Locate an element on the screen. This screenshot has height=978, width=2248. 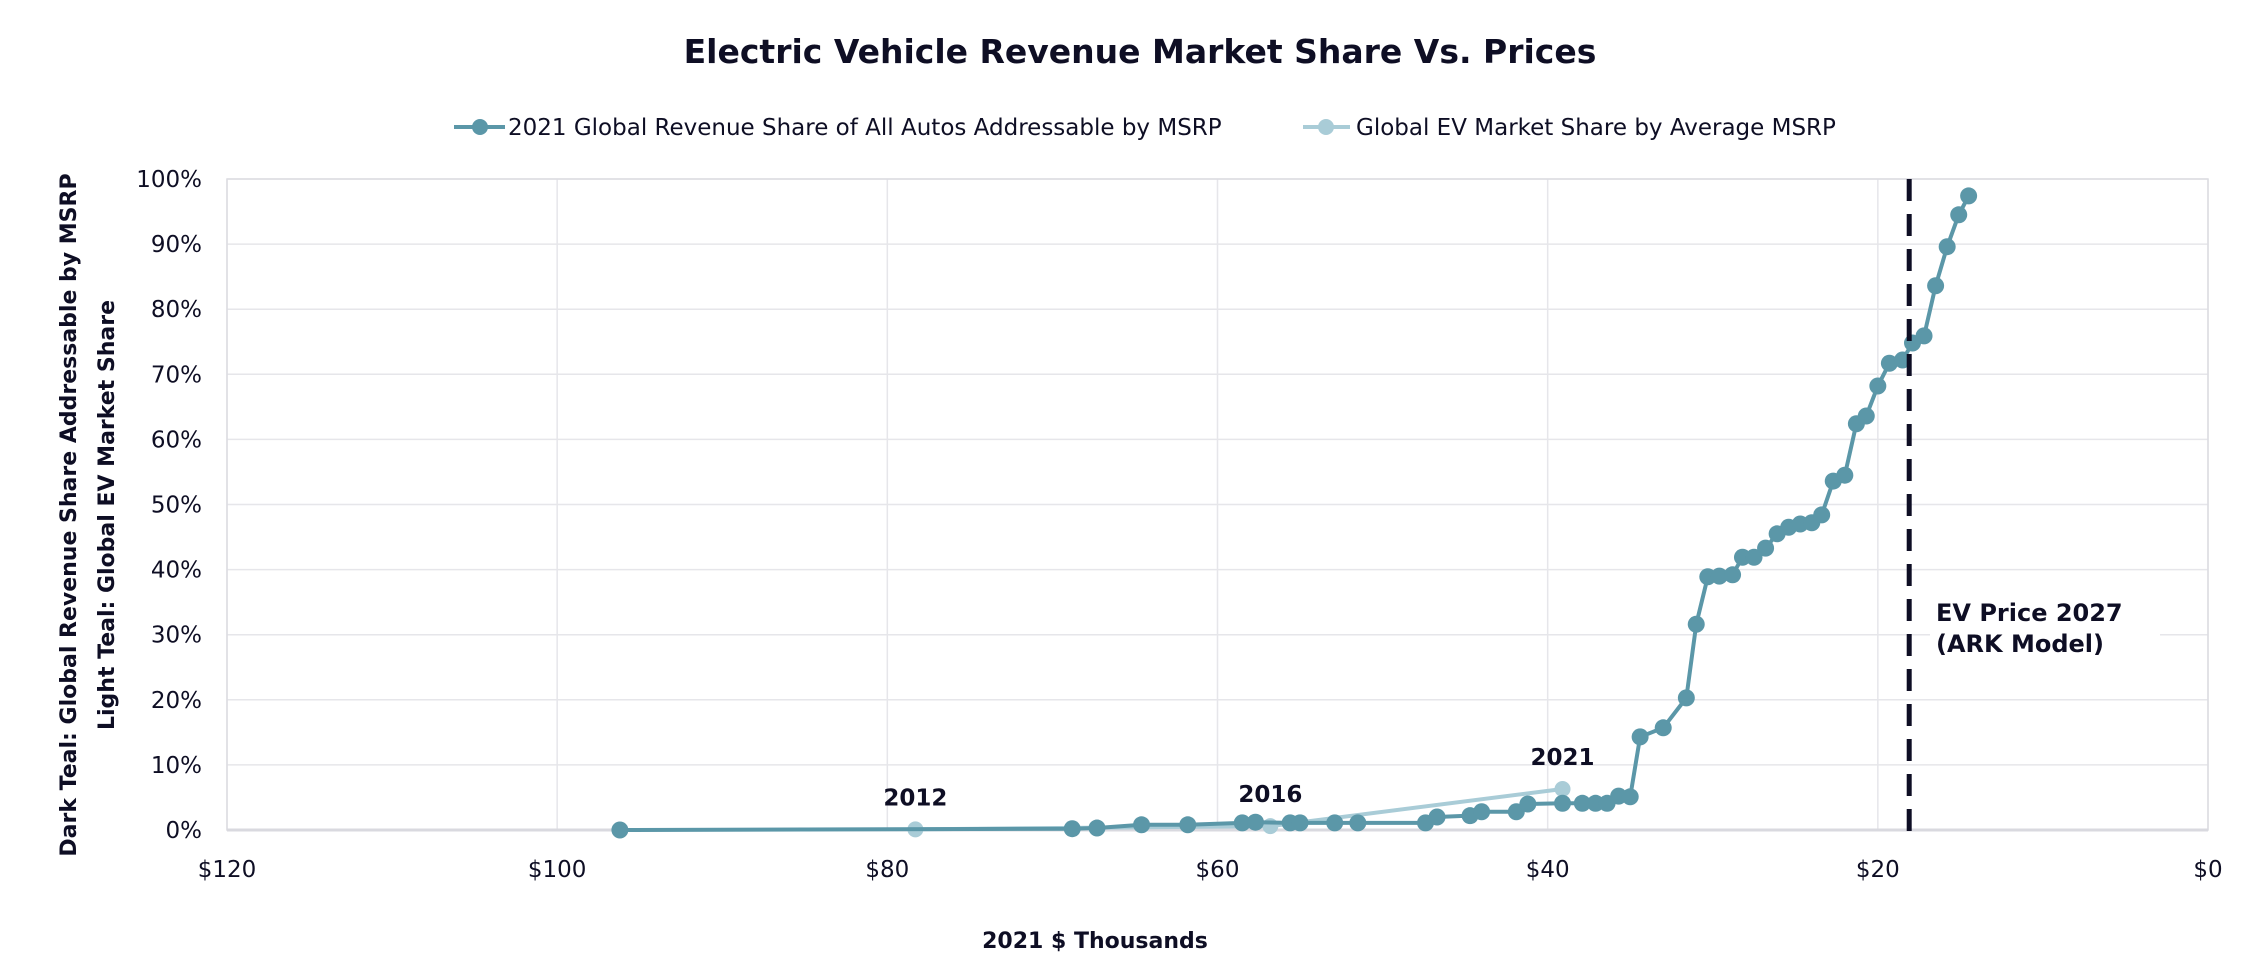
y-axis-ticks: 0% 10% 20% 30% 40% 50% 60% 70% 80% 90% 100% is located at coordinates (169, 505).